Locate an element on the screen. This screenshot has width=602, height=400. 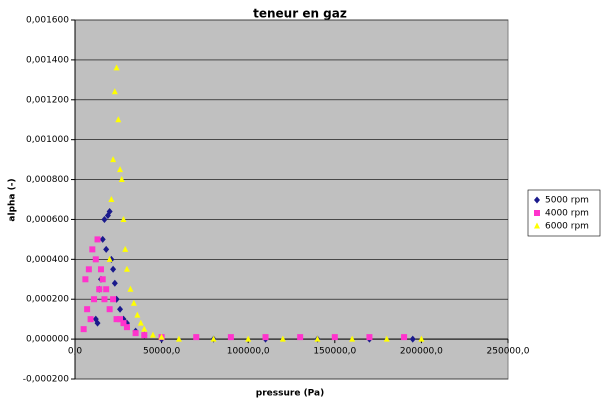
legend-label: 5000 rpm is located at coordinates (567, 201).